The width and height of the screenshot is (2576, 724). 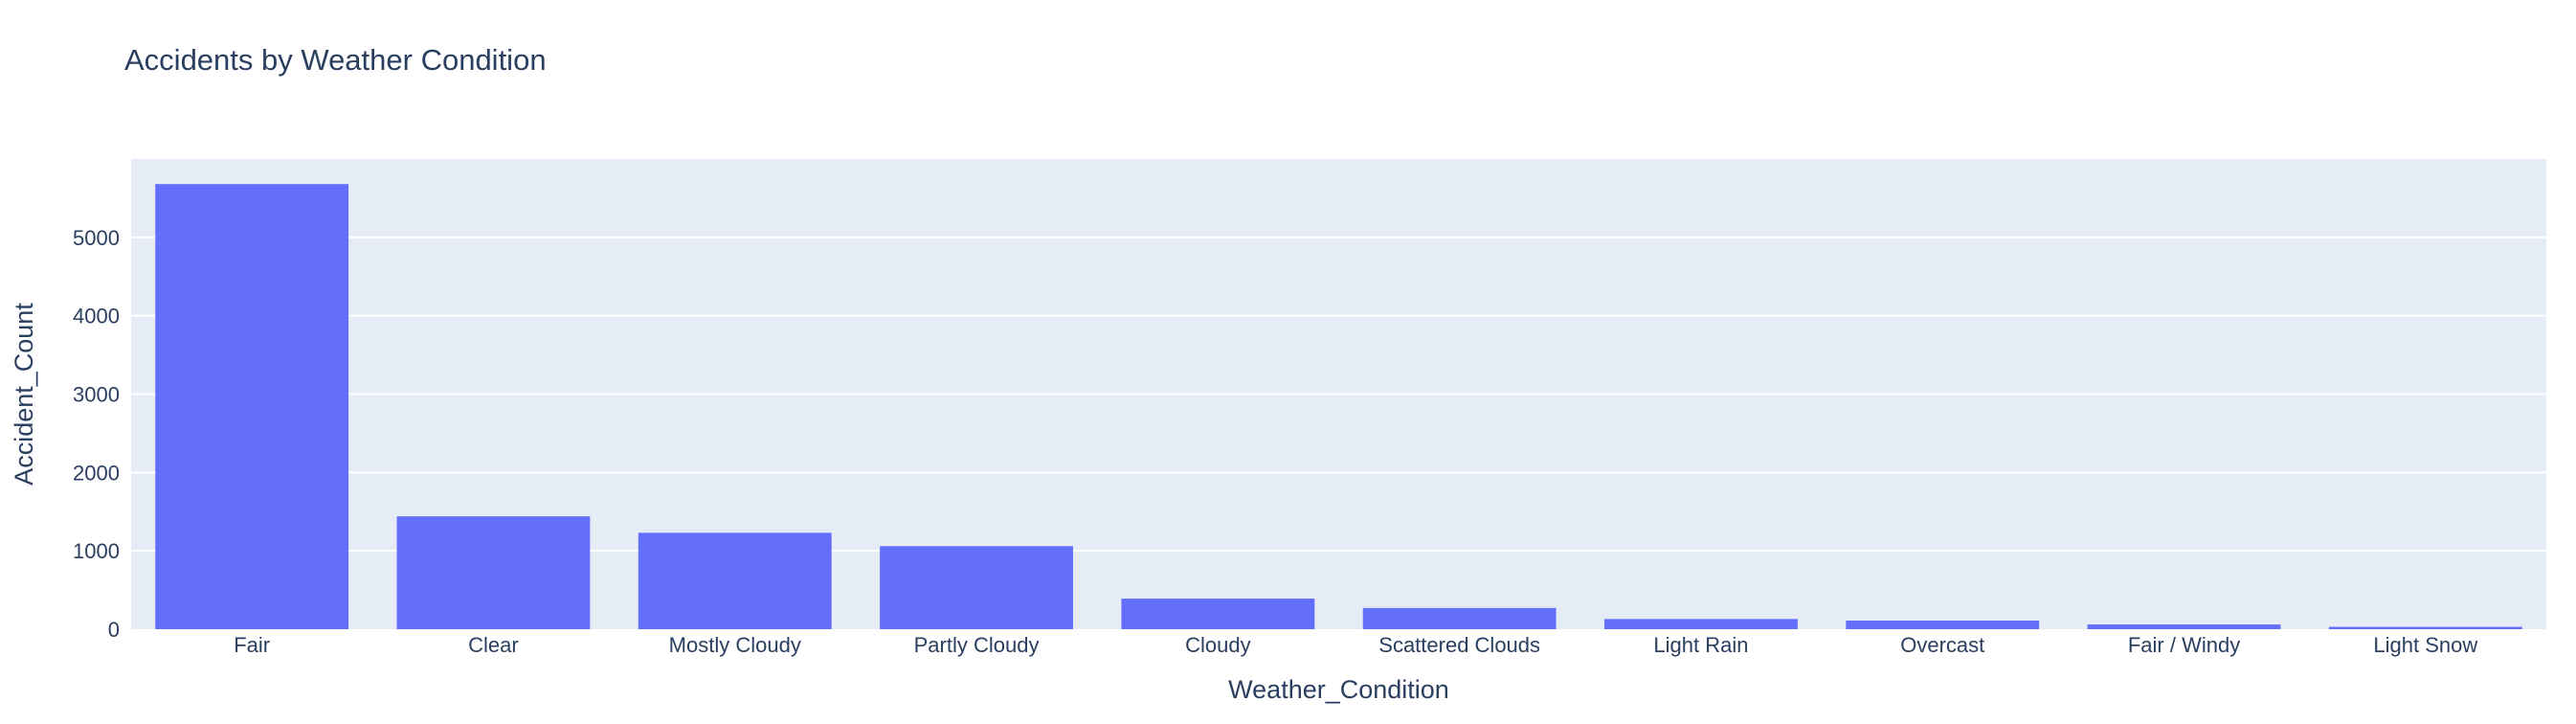 What do you see at coordinates (1339, 690) in the screenshot?
I see `x-axis-title: Weather_Condition` at bounding box center [1339, 690].